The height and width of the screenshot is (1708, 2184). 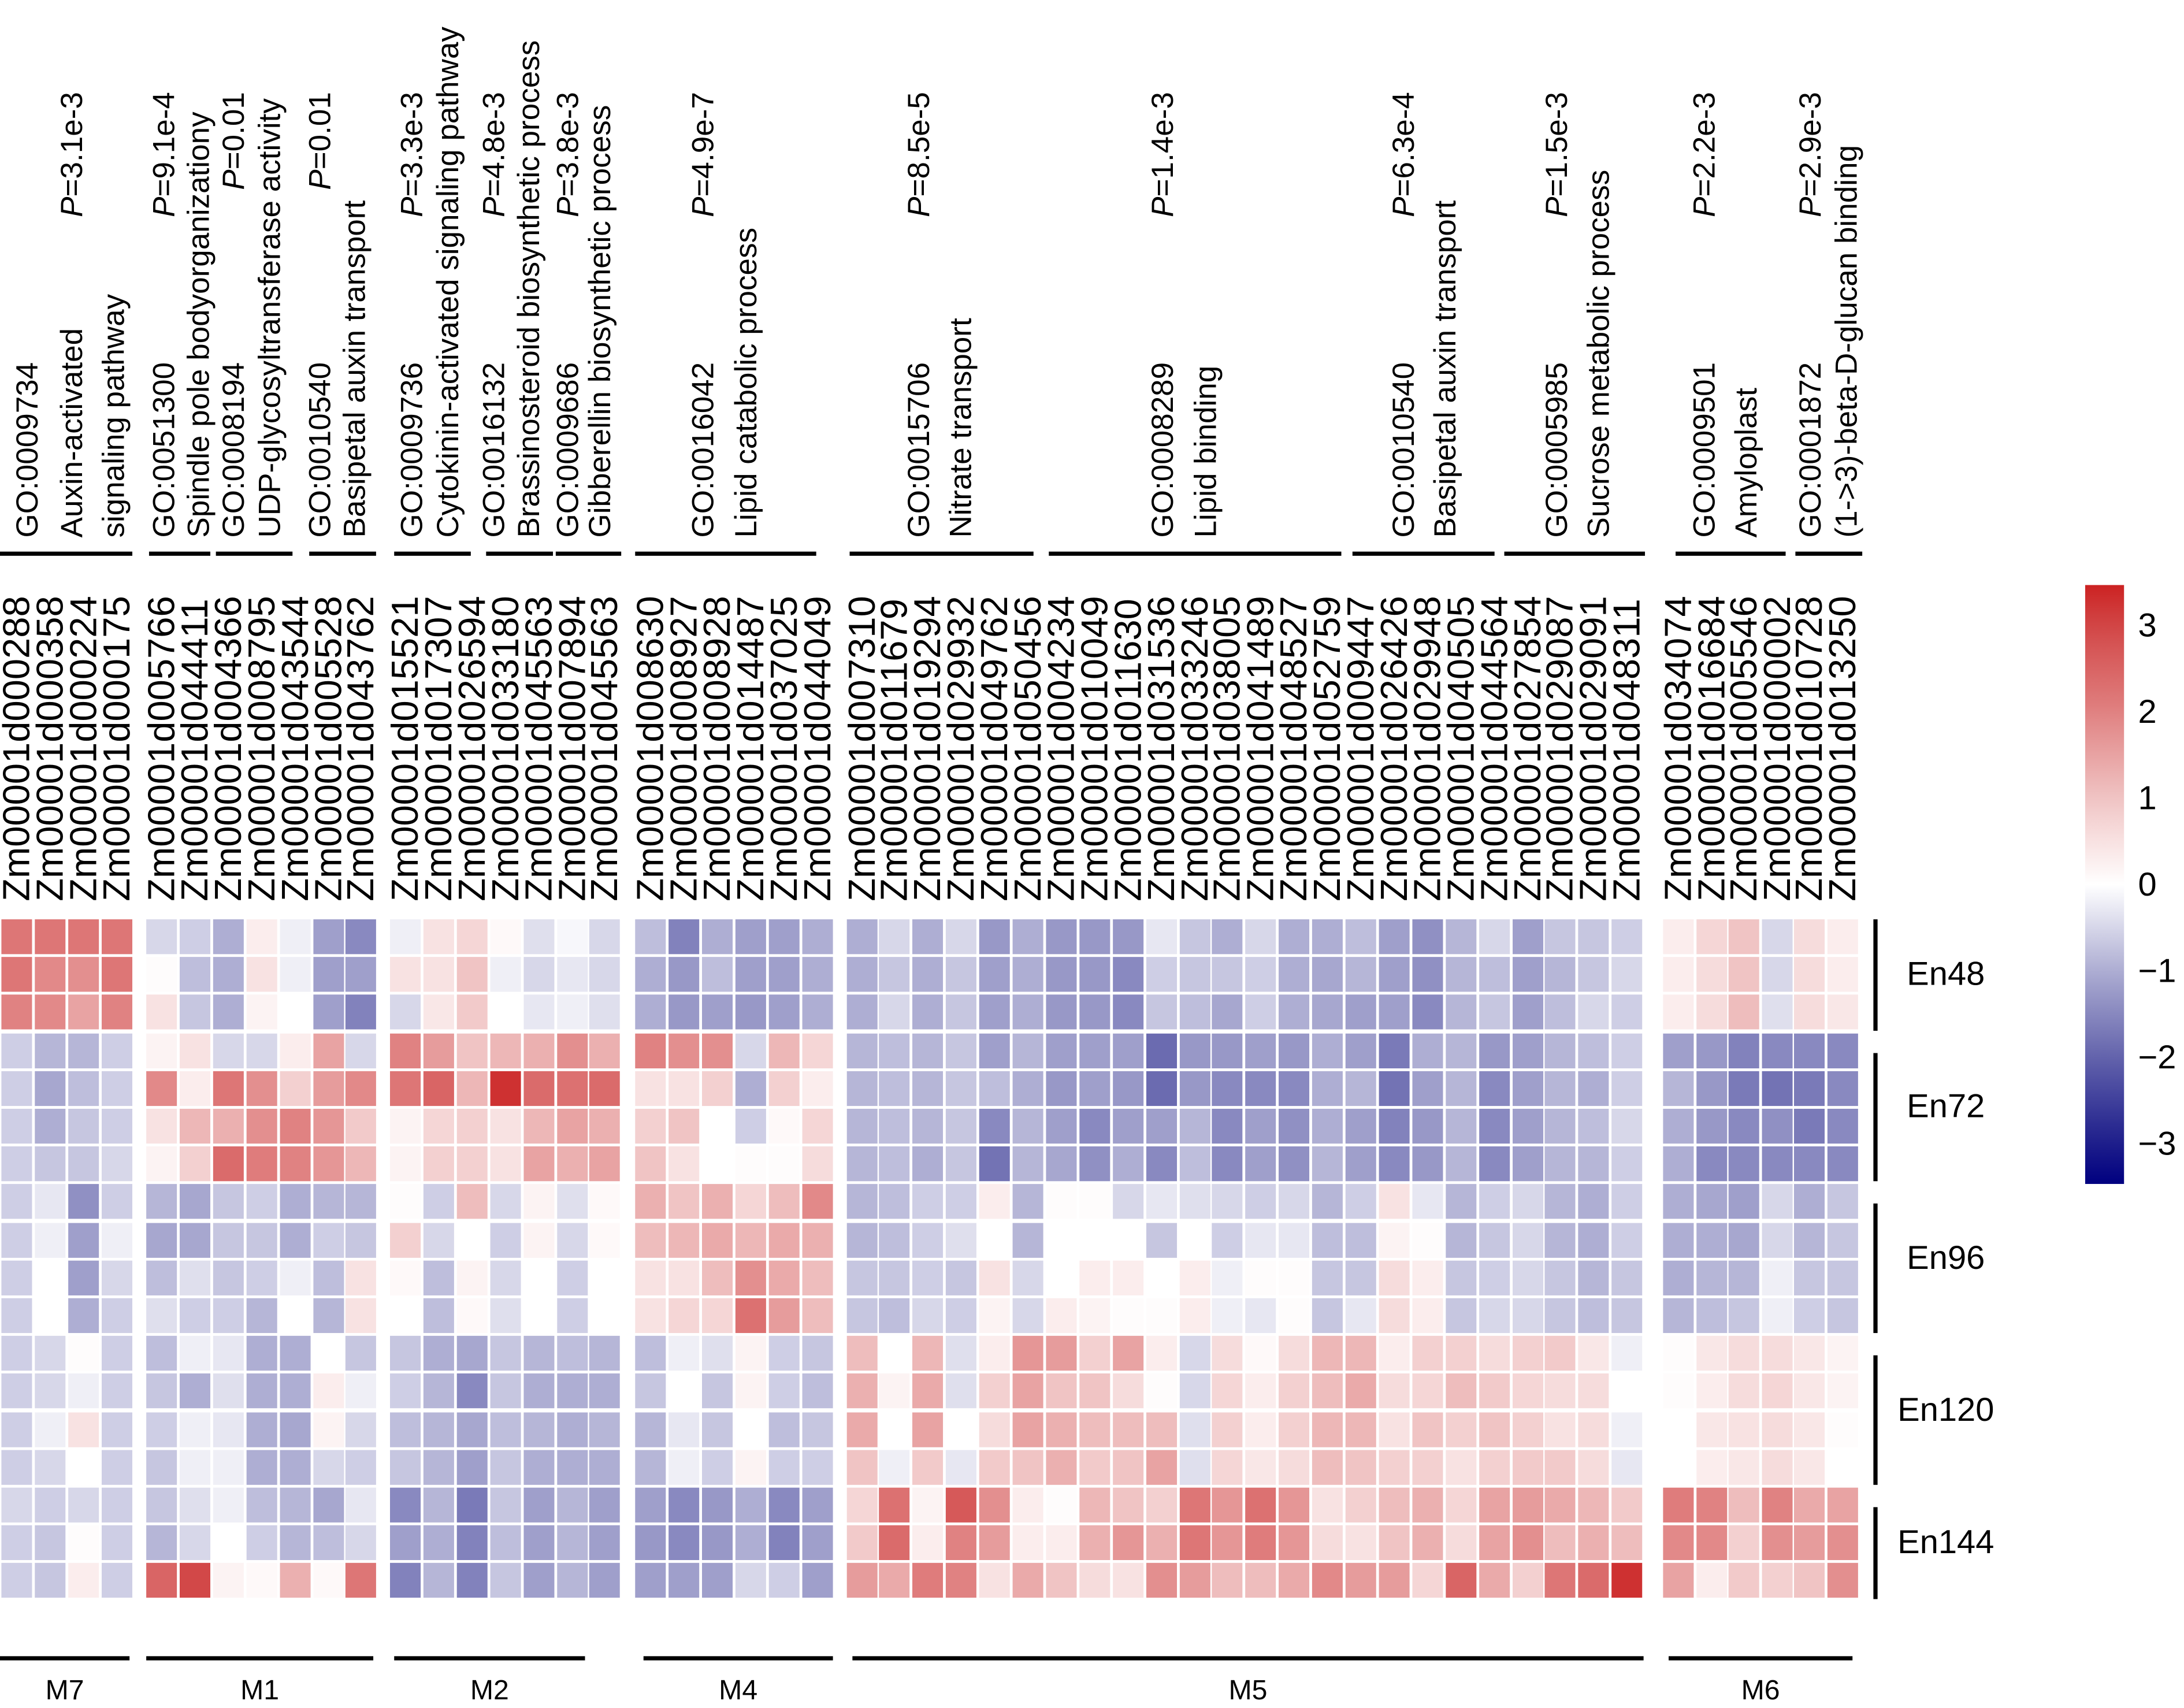 I want to click on p-value: P=8.5e-5, so click(x=918, y=154).